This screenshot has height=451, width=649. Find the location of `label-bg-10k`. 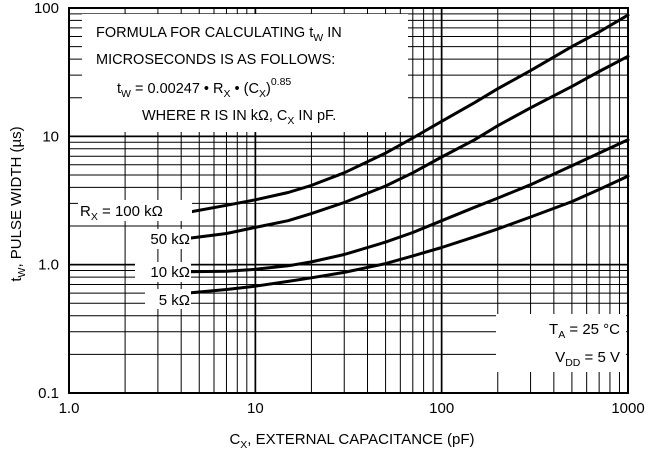

label-bg-10k is located at coordinates (163, 272).